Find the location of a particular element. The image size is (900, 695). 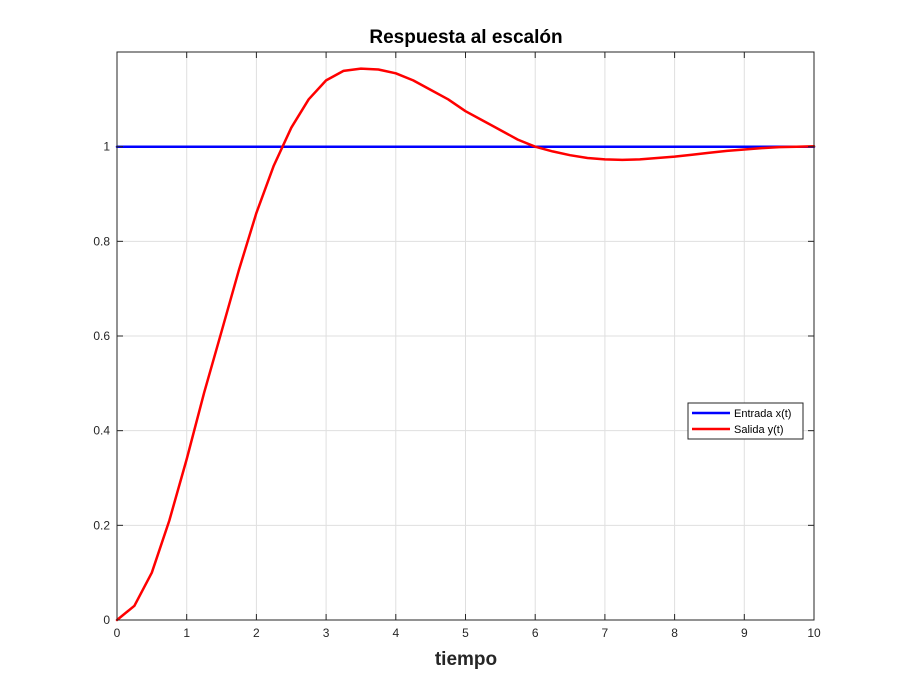

y-tick-label: 0.6 is located at coordinates (101, 336).